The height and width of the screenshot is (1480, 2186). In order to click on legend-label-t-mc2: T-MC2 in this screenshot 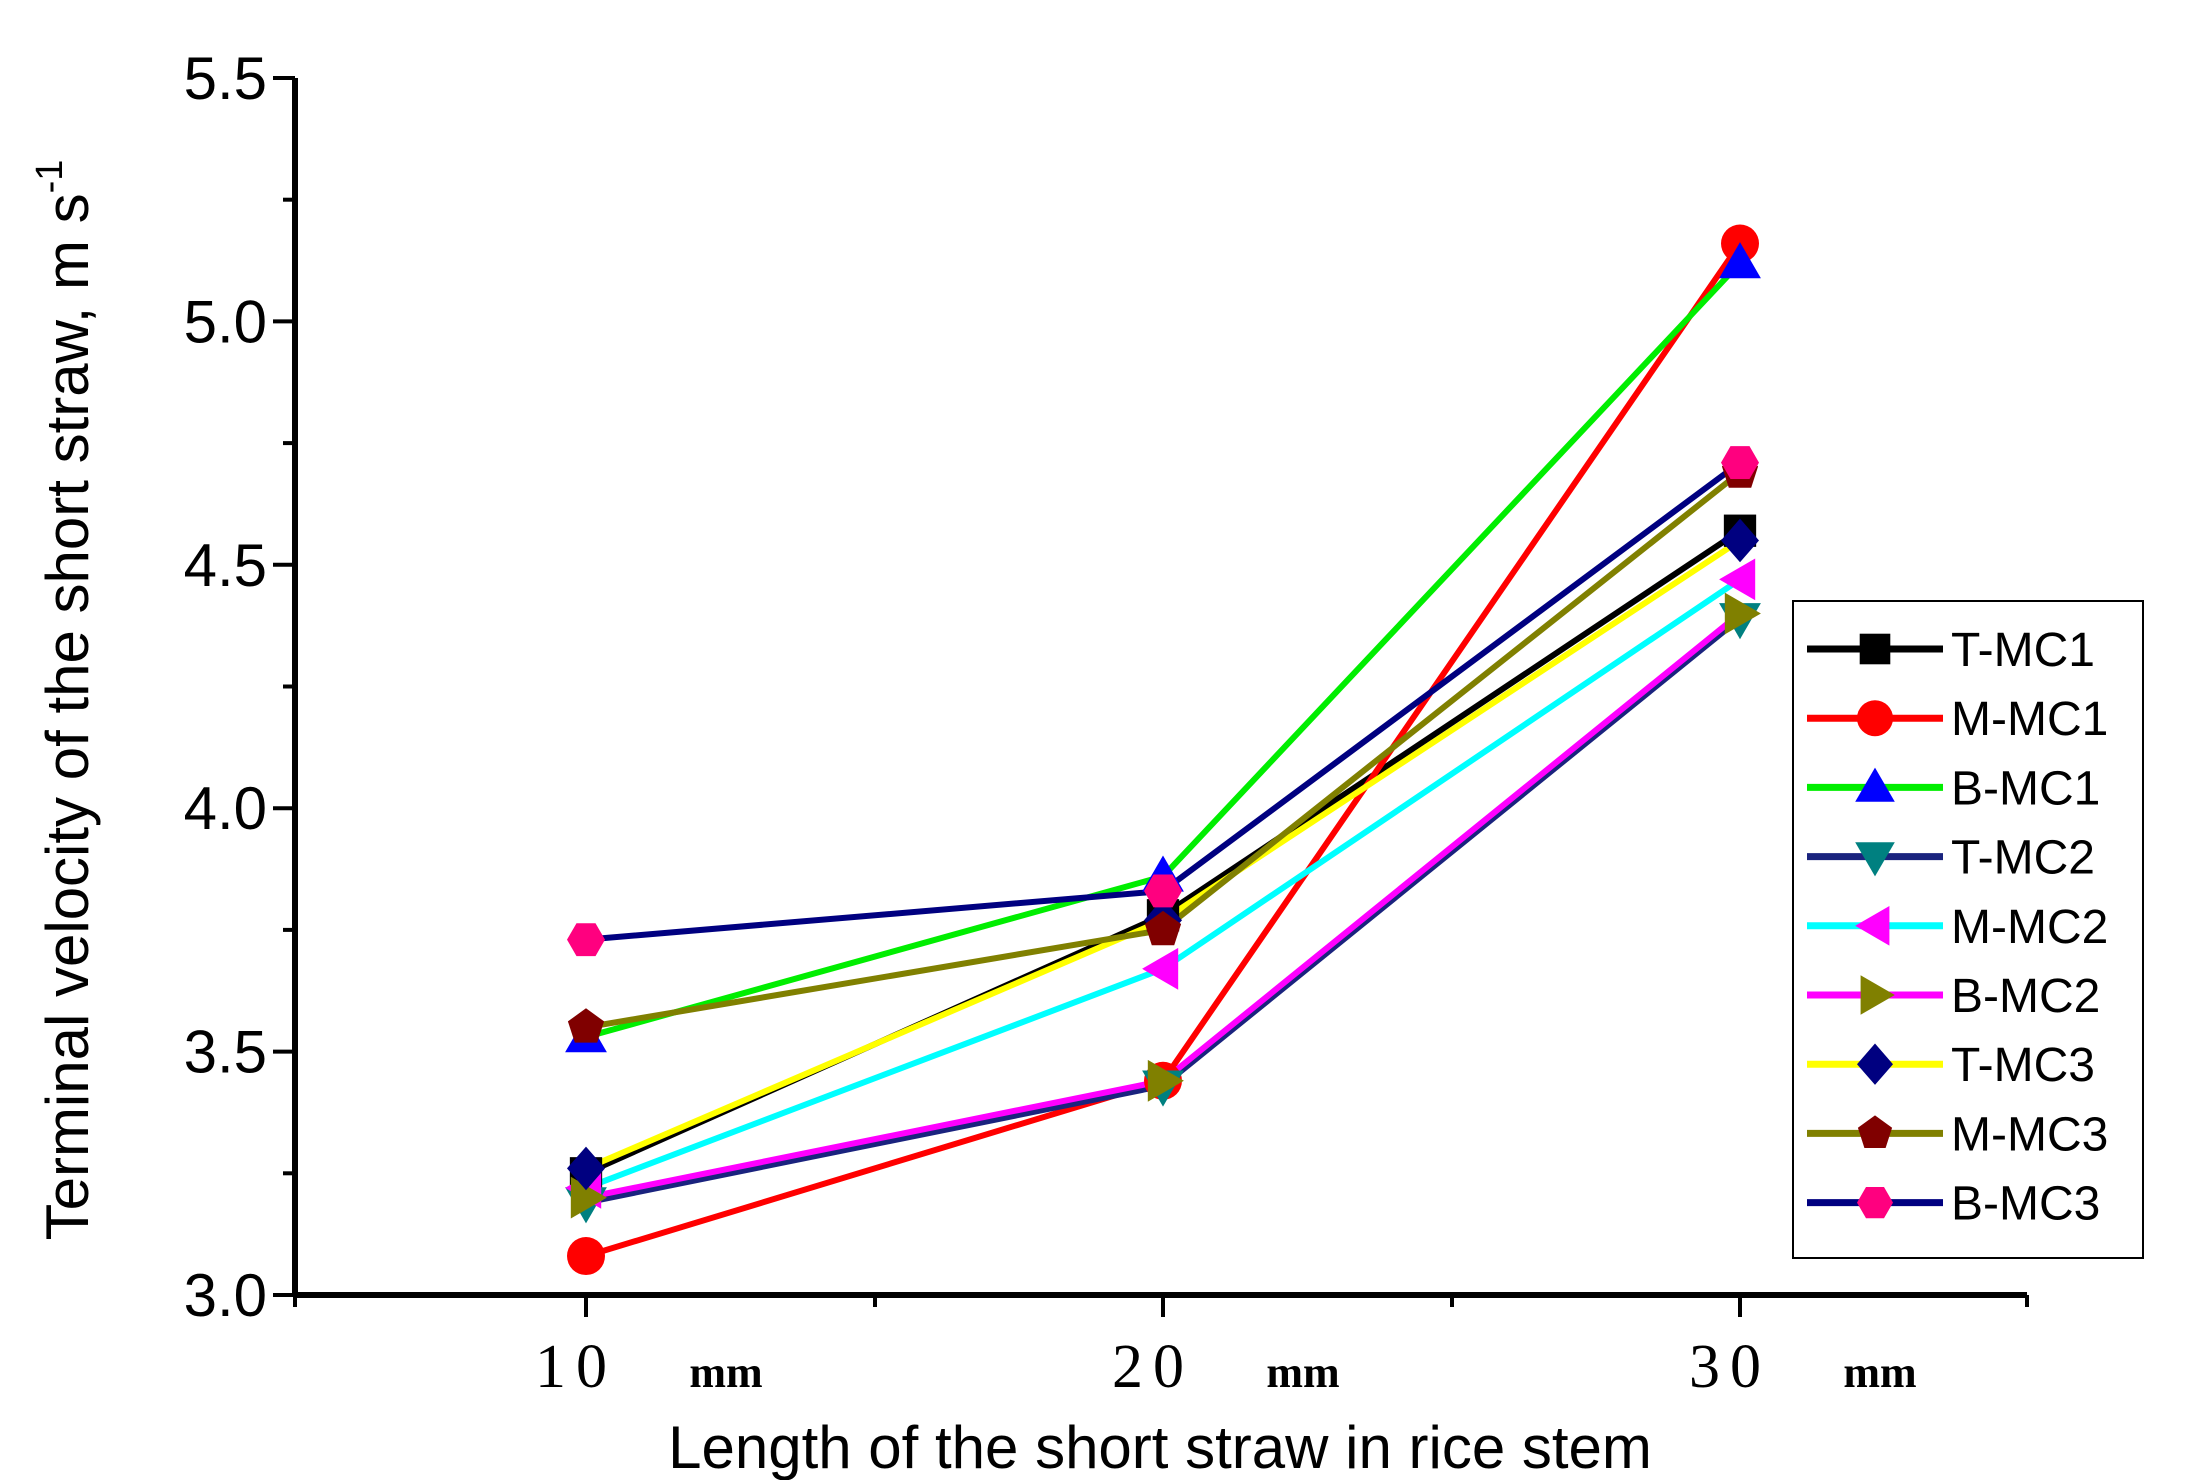, I will do `click(2023, 858)`.